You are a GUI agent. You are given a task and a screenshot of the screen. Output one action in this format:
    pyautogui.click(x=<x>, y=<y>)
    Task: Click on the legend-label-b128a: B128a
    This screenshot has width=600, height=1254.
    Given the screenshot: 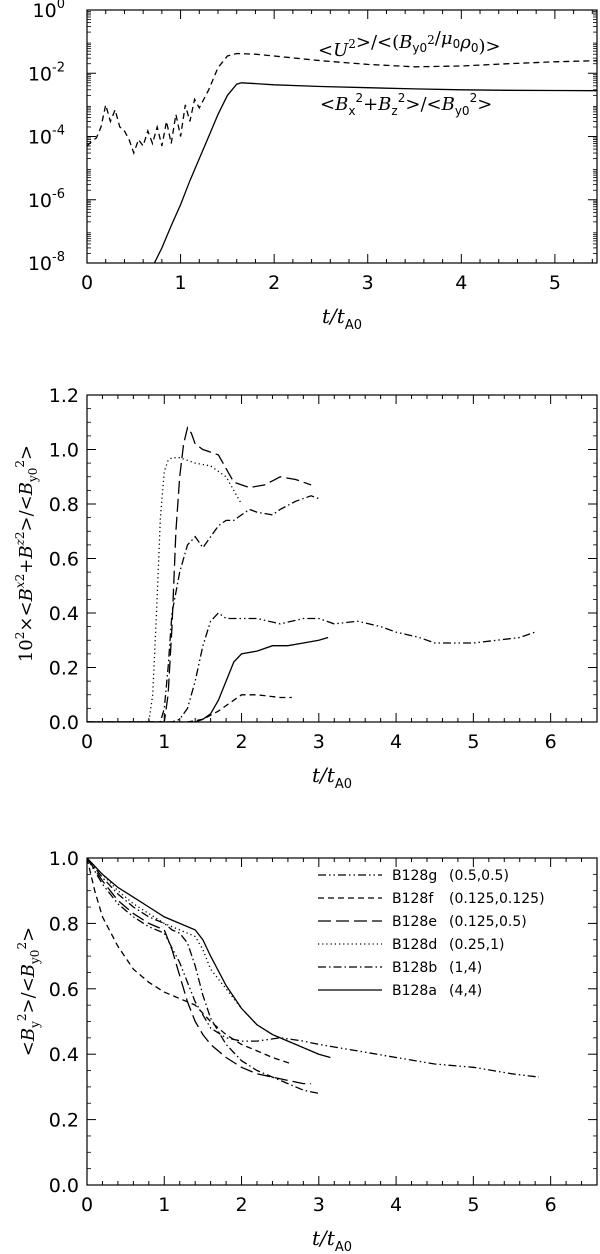 What is the action you would take?
    pyautogui.click(x=414, y=991)
    